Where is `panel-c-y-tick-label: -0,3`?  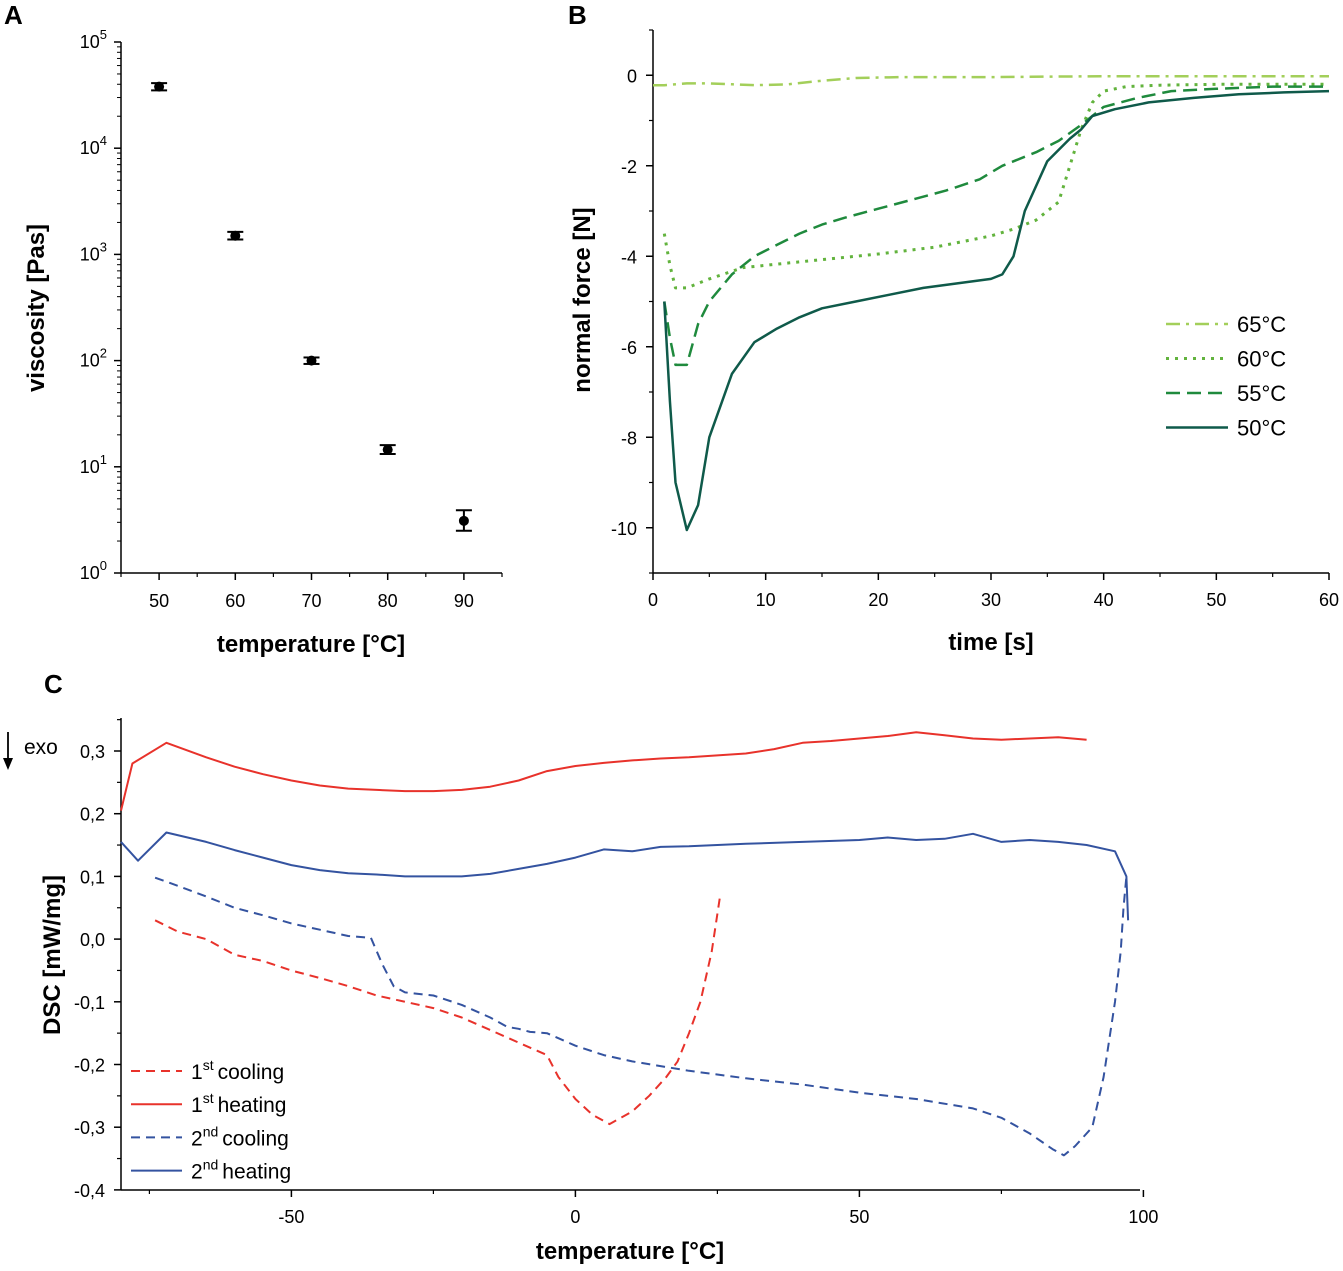 panel-c-y-tick-label: -0,3 is located at coordinates (89, 1128).